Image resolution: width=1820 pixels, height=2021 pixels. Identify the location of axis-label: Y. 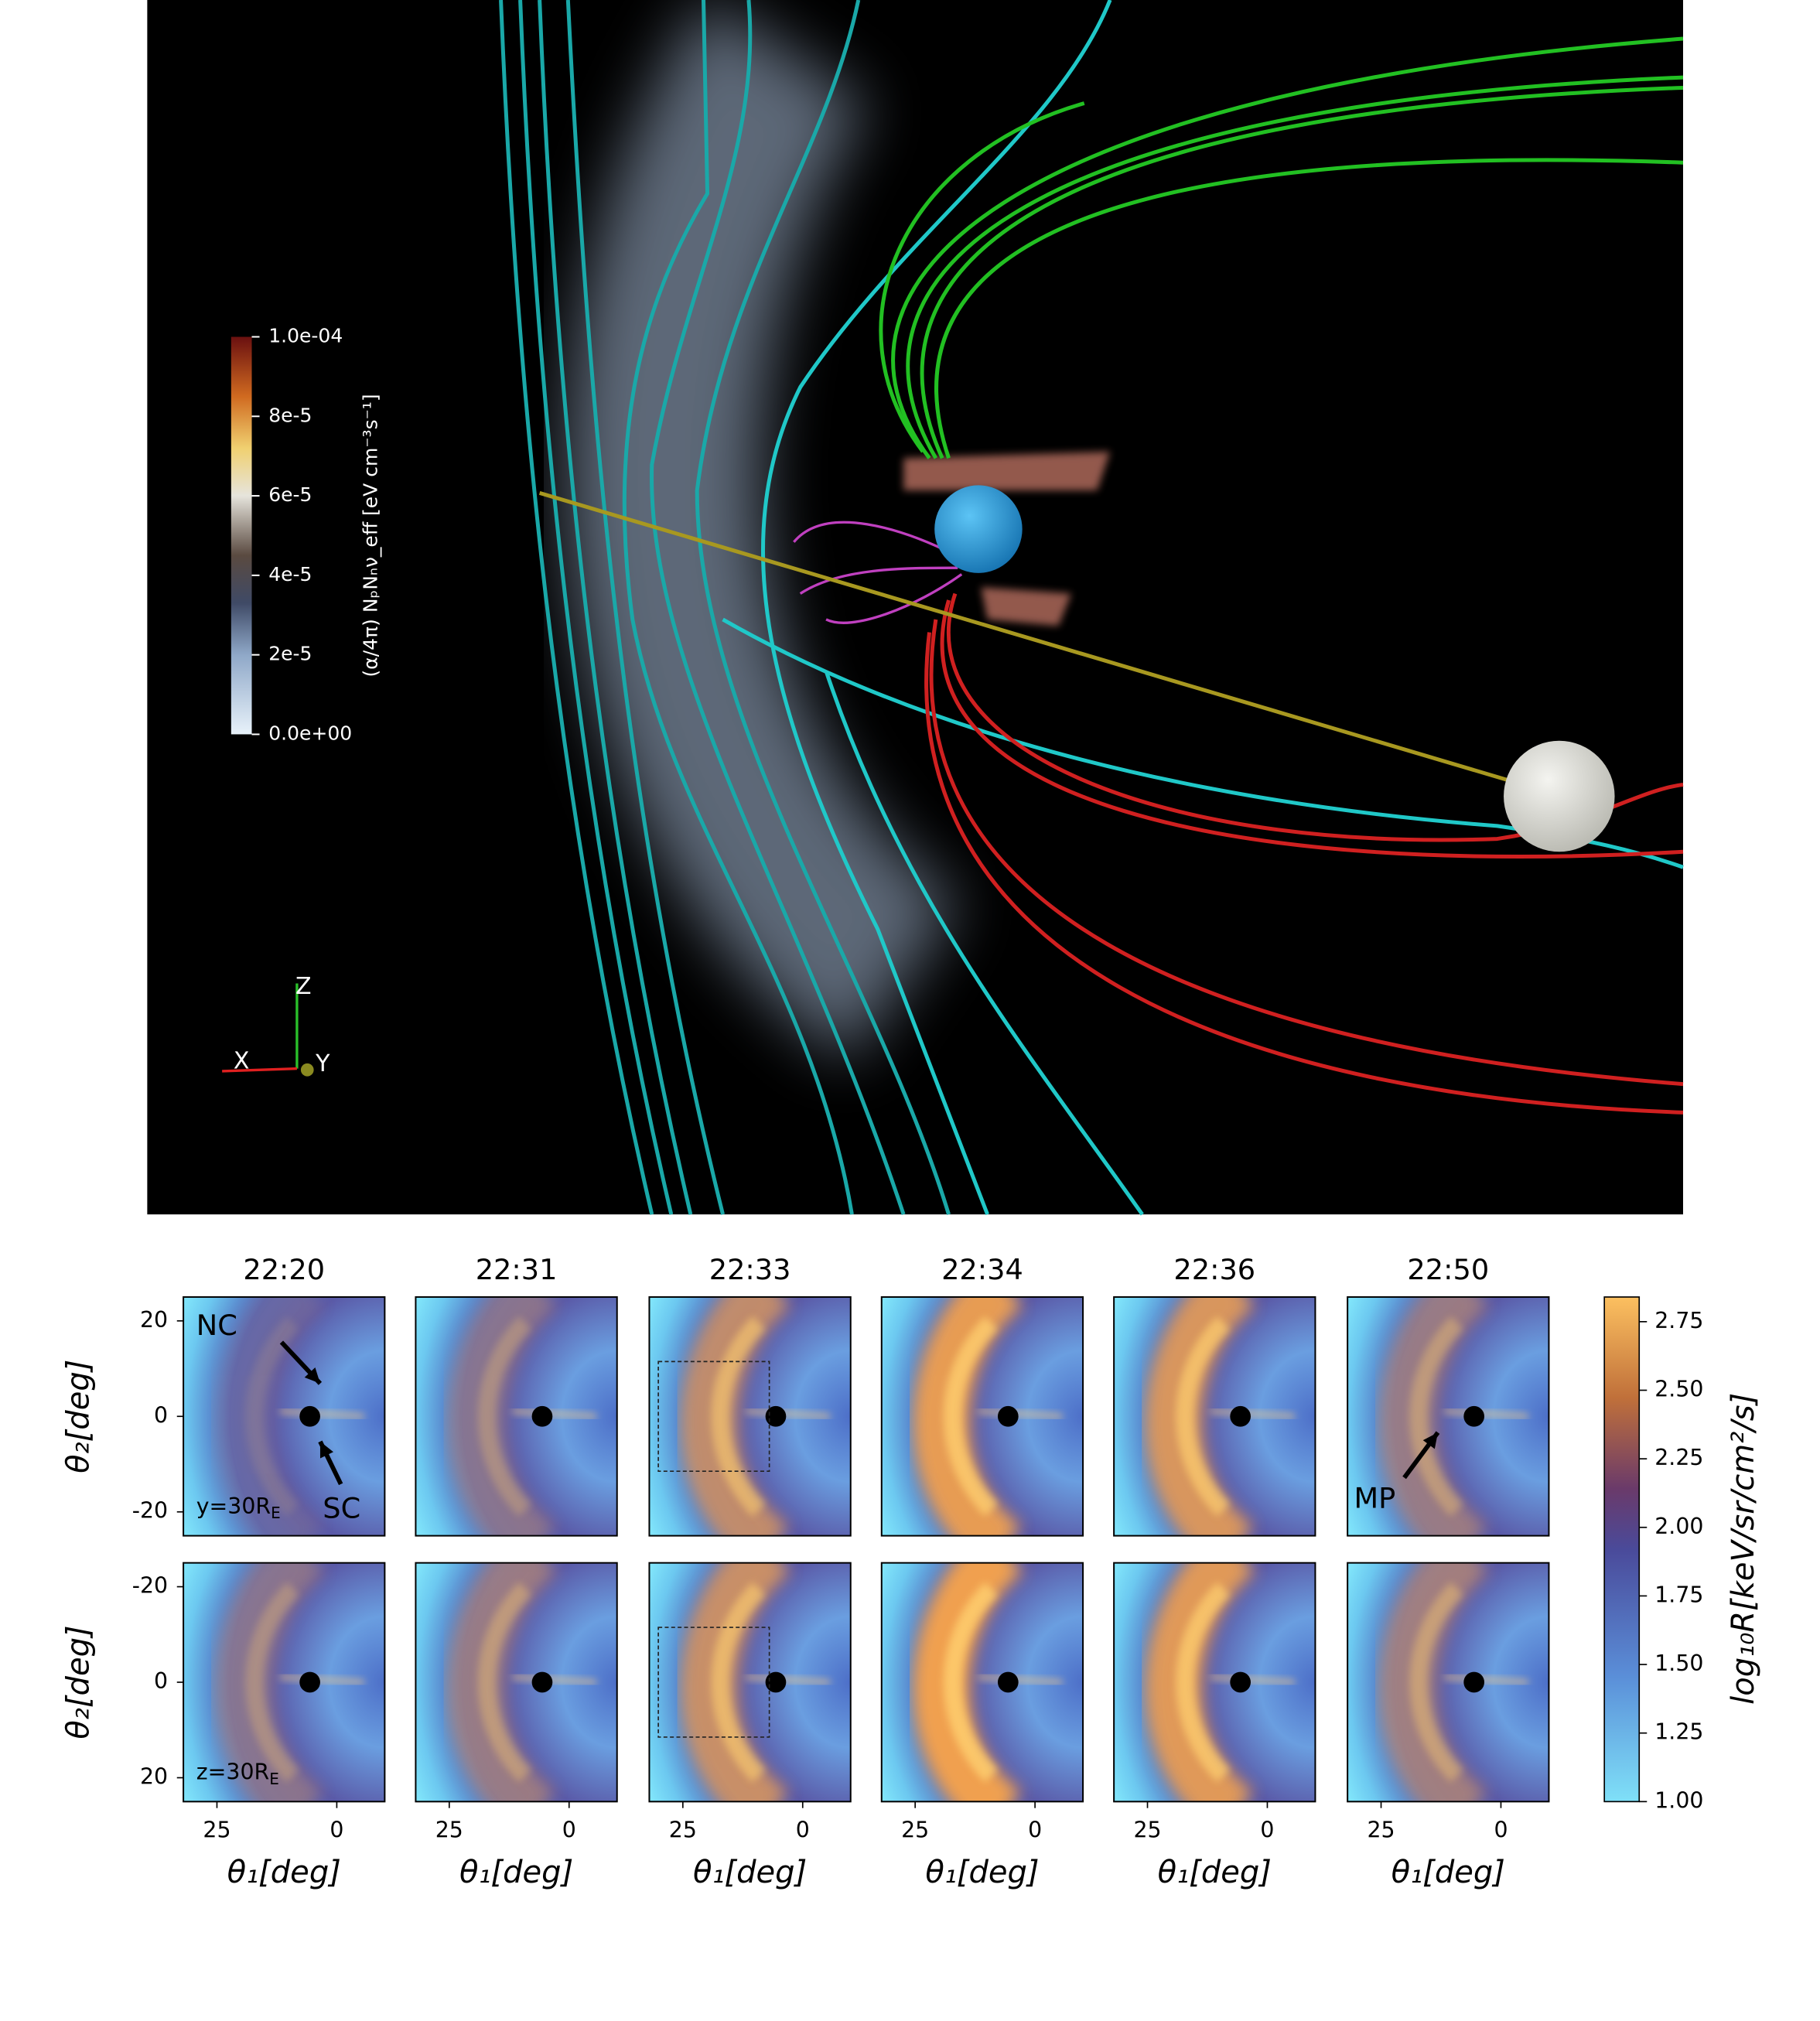
(323, 1063).